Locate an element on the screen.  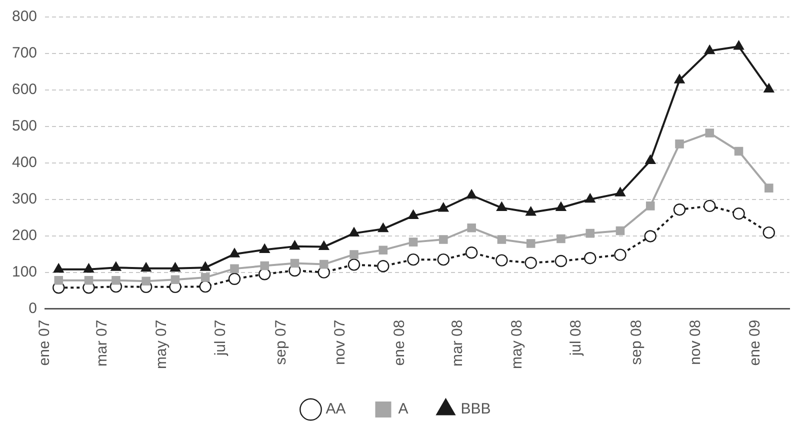
legend-label: AA is located at coordinates (336, 409).